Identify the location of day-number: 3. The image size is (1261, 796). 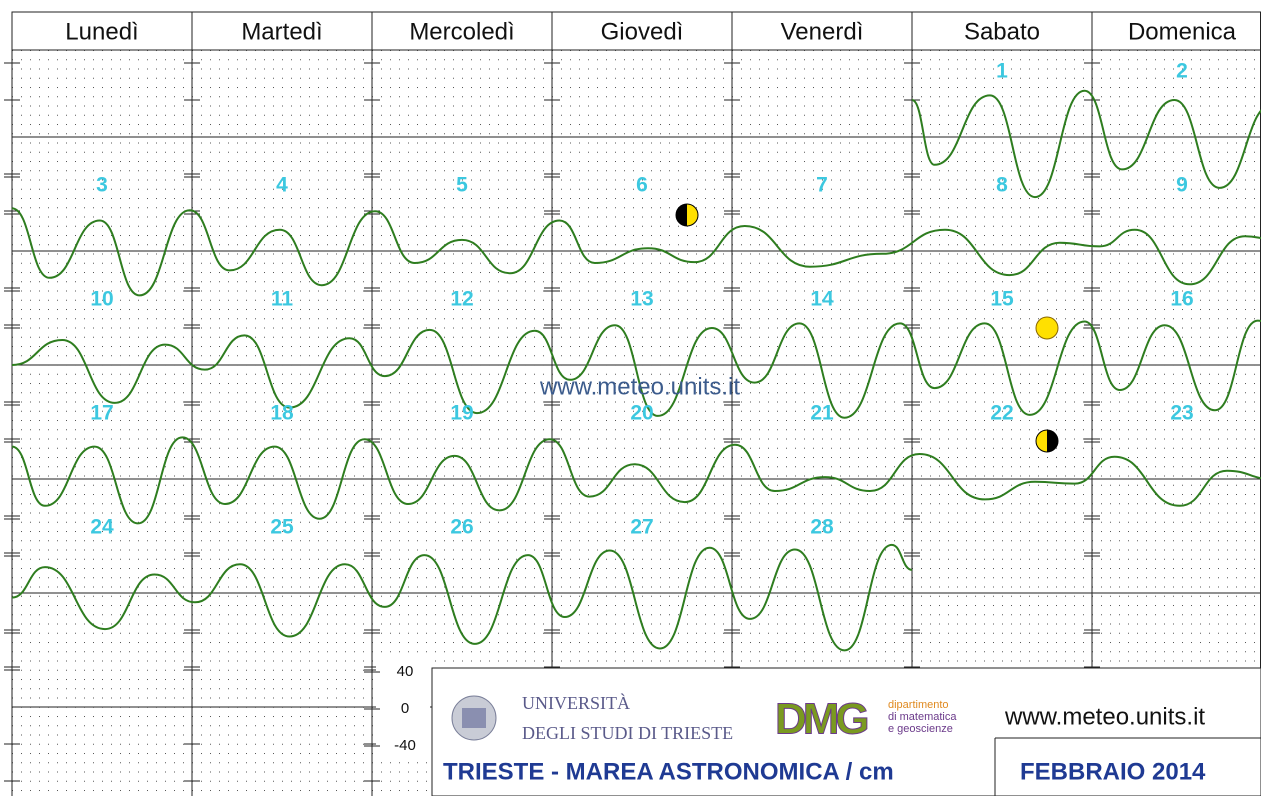
(102, 185).